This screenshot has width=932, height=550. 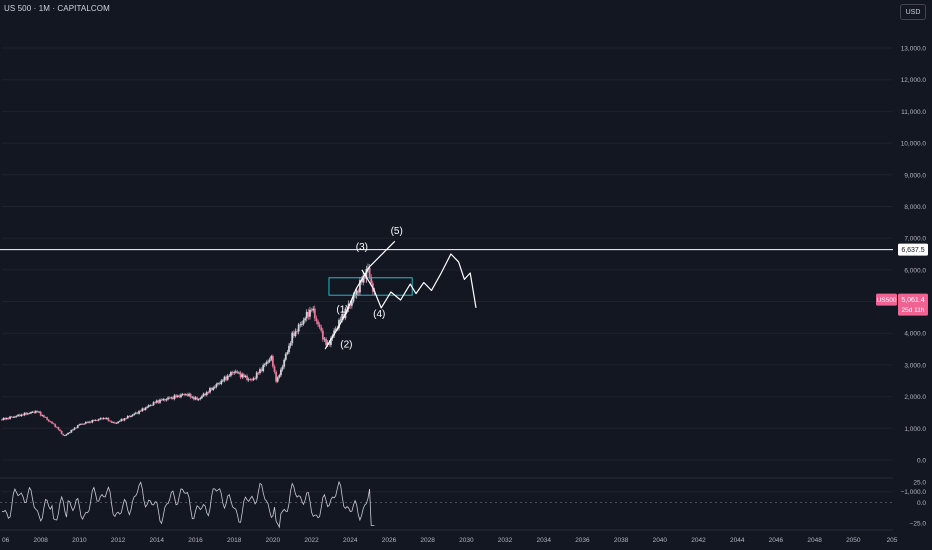 I want to click on time-tick-label: 2020, so click(x=273, y=540).